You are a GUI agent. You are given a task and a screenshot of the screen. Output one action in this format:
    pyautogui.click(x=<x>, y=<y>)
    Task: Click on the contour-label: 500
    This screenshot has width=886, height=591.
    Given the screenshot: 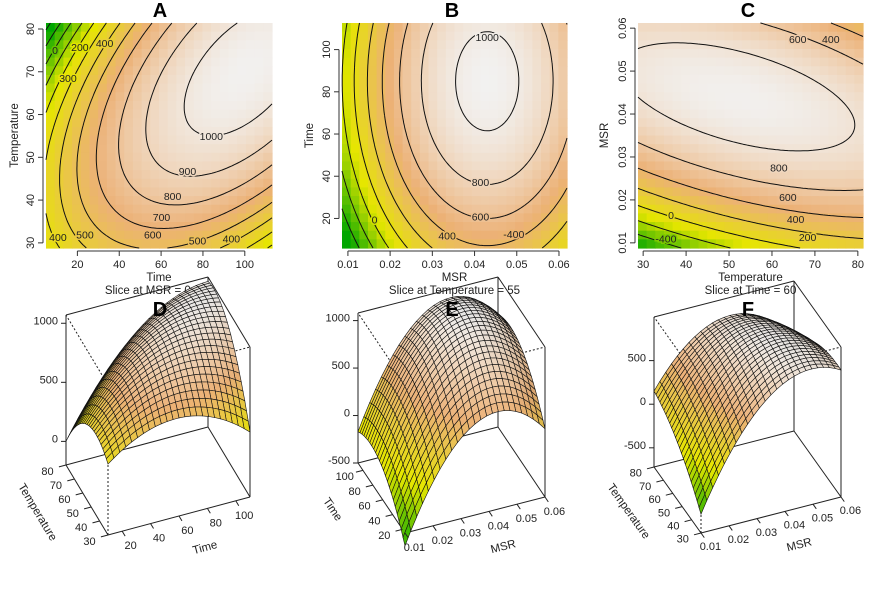 What is the action you would take?
    pyautogui.click(x=85, y=236)
    